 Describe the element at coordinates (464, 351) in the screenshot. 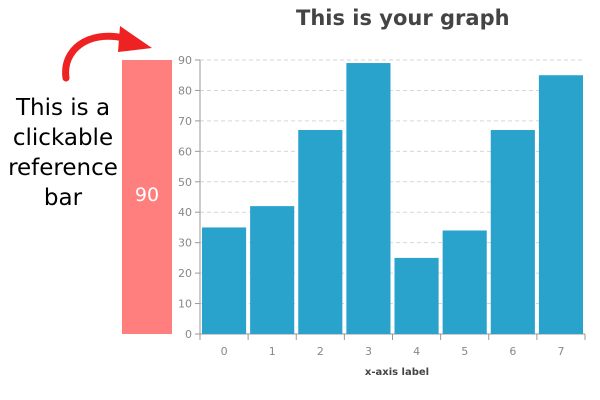

I see `x-tick-label: 5` at that location.